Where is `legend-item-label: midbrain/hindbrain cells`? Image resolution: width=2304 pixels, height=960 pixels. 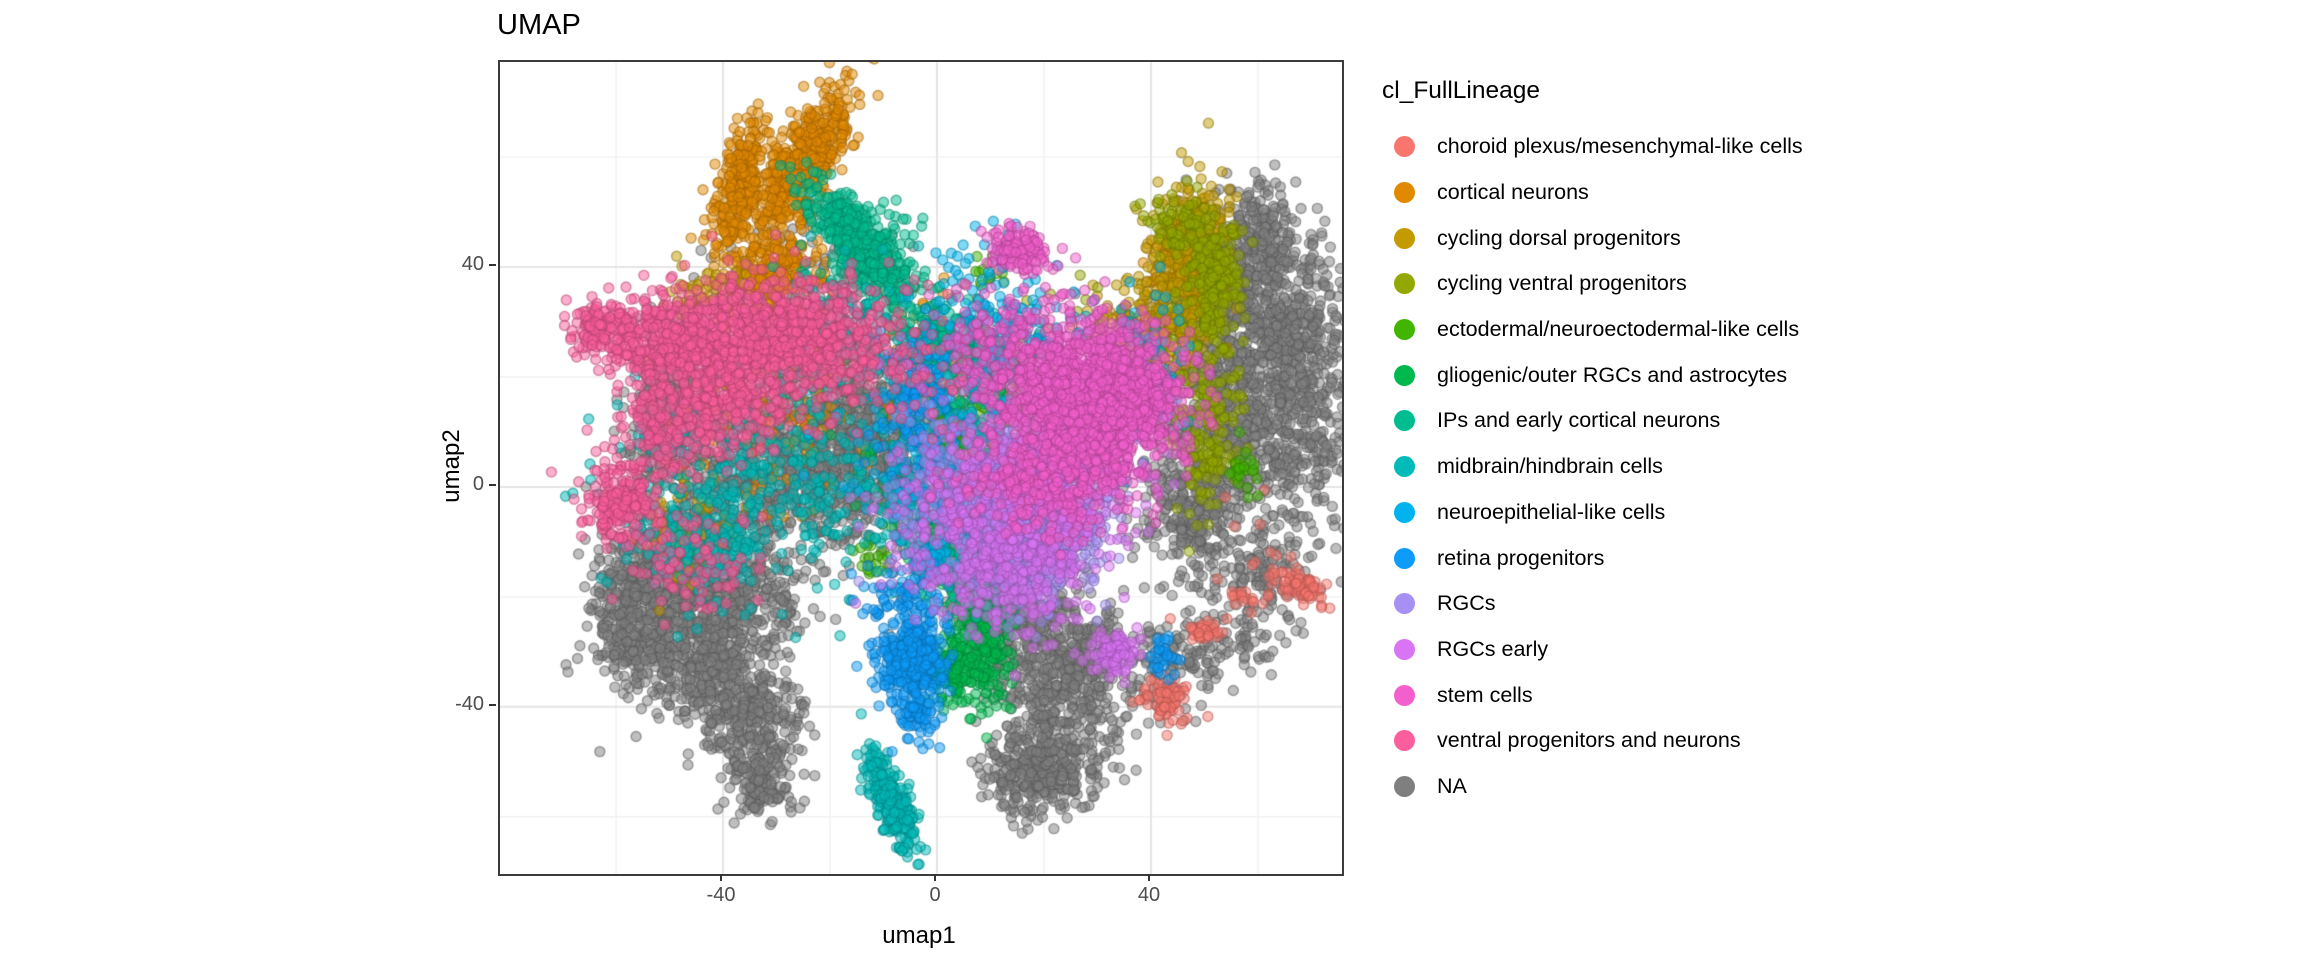
legend-item-label: midbrain/hindbrain cells is located at coordinates (1550, 466).